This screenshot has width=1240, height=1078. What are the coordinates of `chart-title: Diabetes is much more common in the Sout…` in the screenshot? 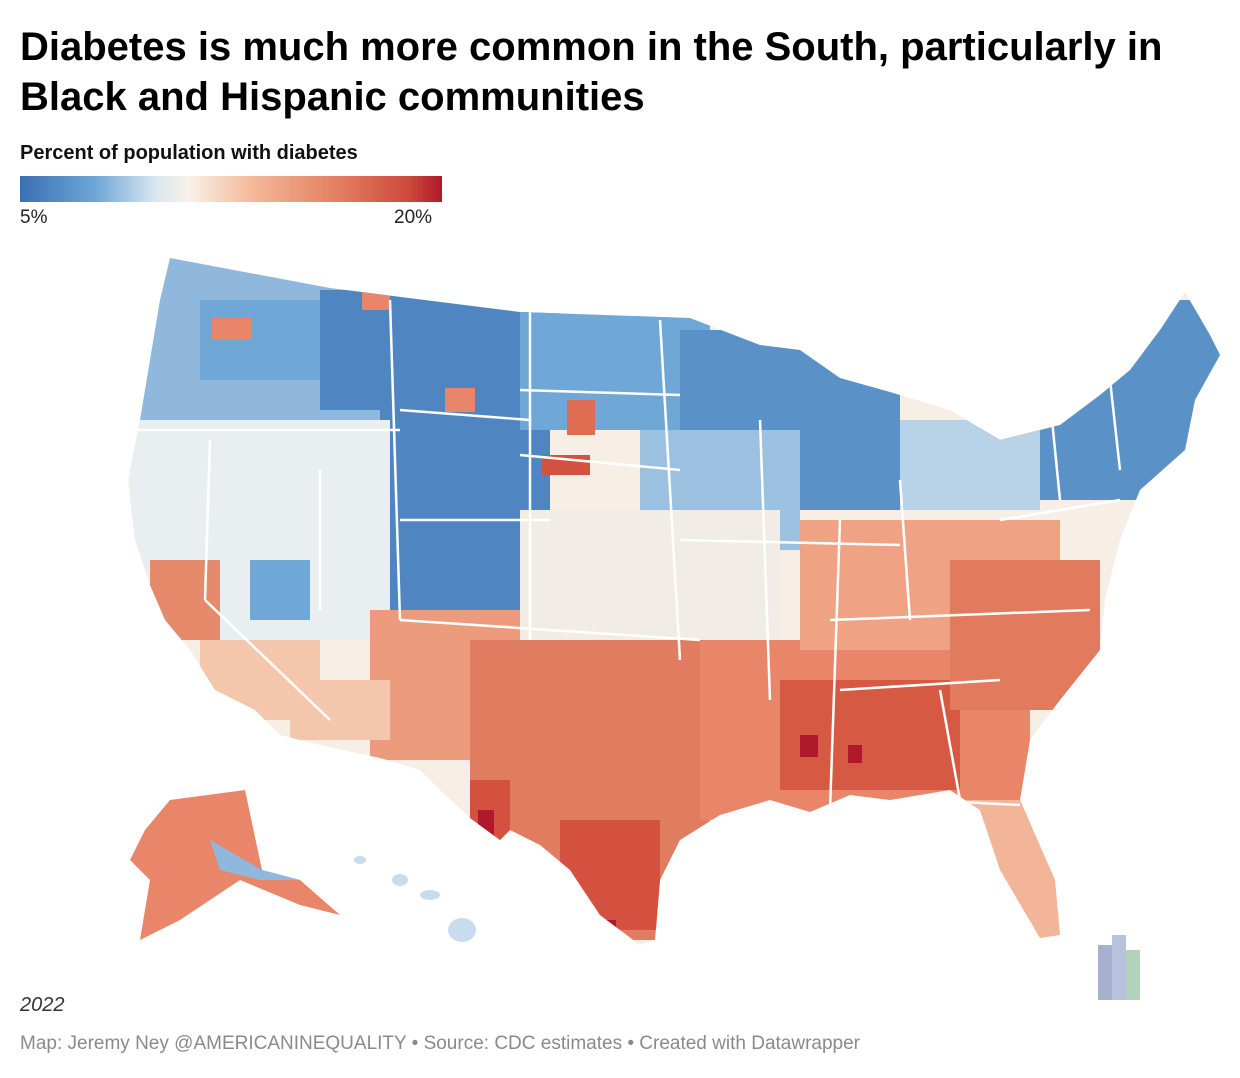 It's located at (591, 72).